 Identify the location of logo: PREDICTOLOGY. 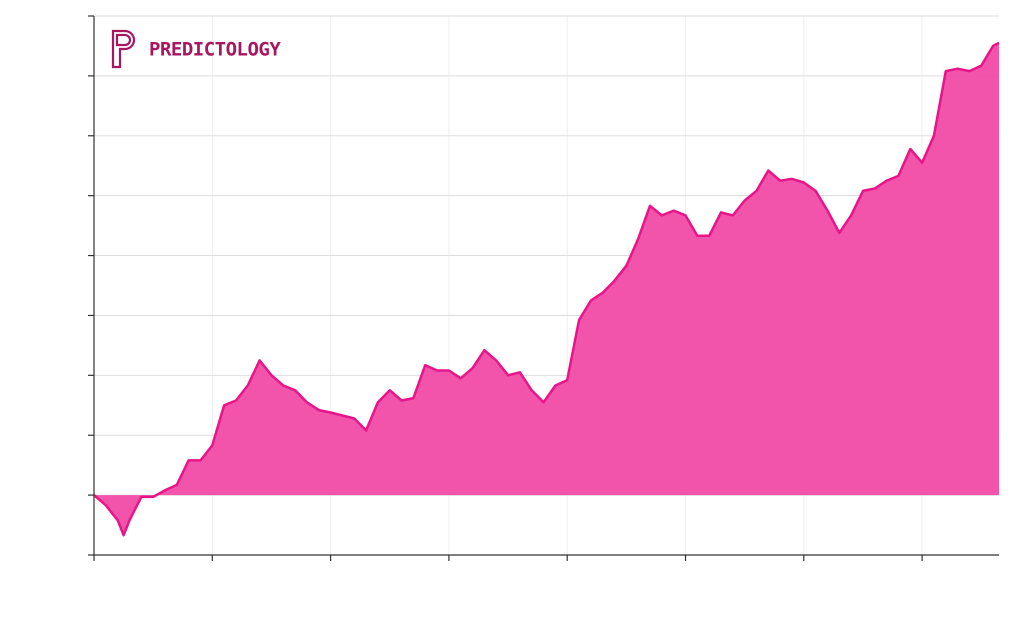
(196, 49).